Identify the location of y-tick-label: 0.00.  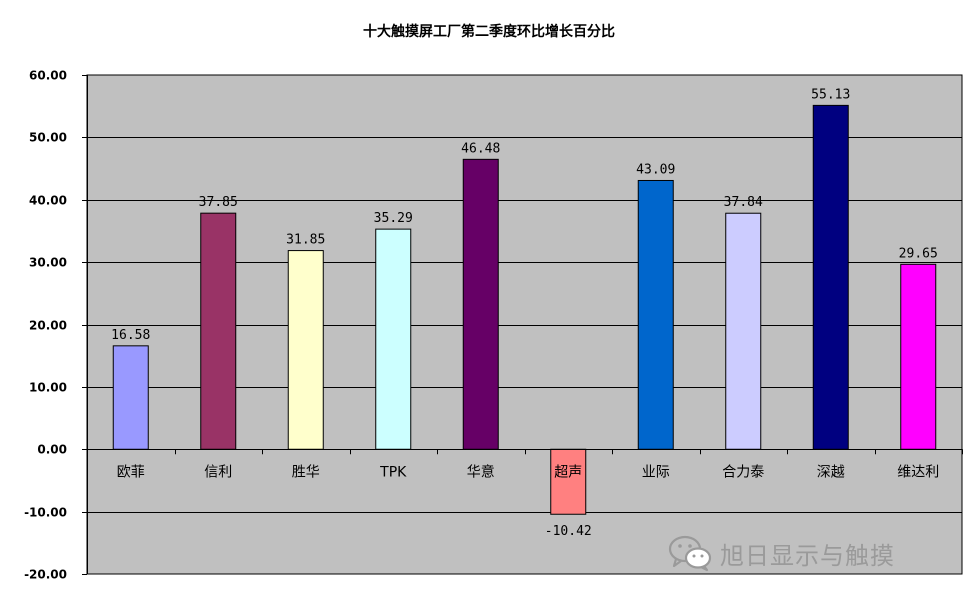
(52, 450).